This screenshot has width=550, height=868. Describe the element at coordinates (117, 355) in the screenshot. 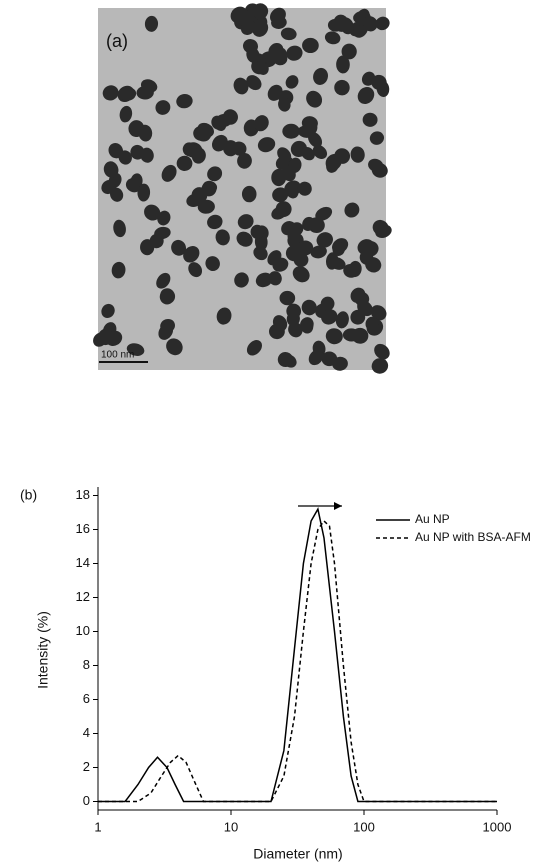

I see `scale-bar-label: 100 nm` at that location.